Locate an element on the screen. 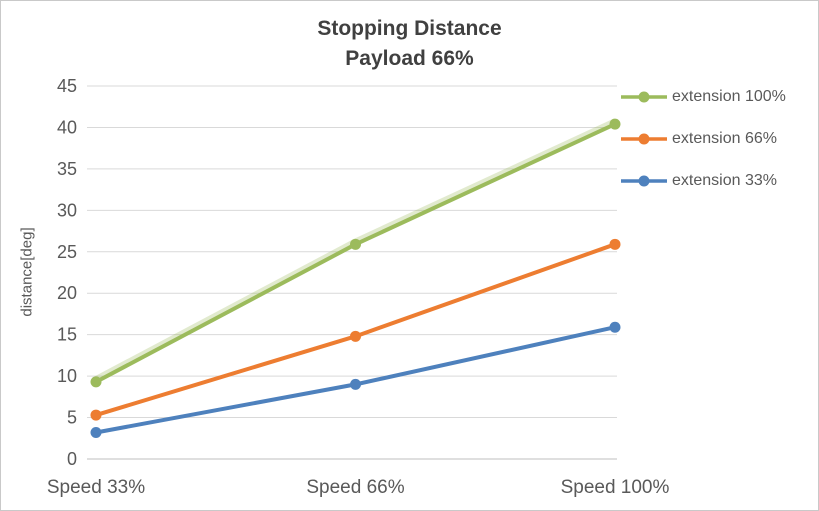  legend-item: extension 33% is located at coordinates (703, 181).